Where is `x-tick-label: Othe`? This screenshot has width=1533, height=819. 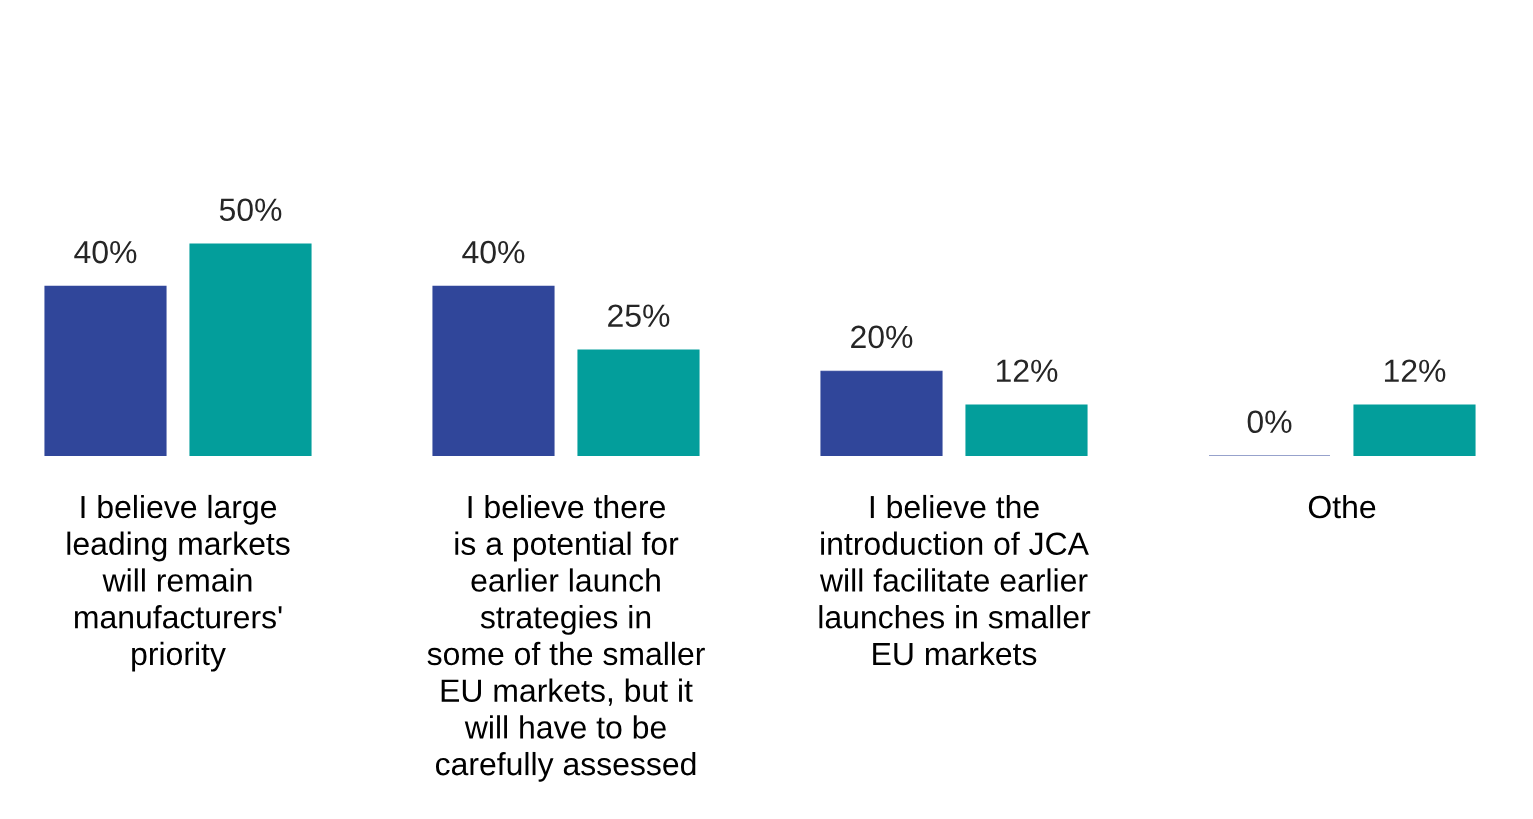
x-tick-label: Othe is located at coordinates (1342, 506).